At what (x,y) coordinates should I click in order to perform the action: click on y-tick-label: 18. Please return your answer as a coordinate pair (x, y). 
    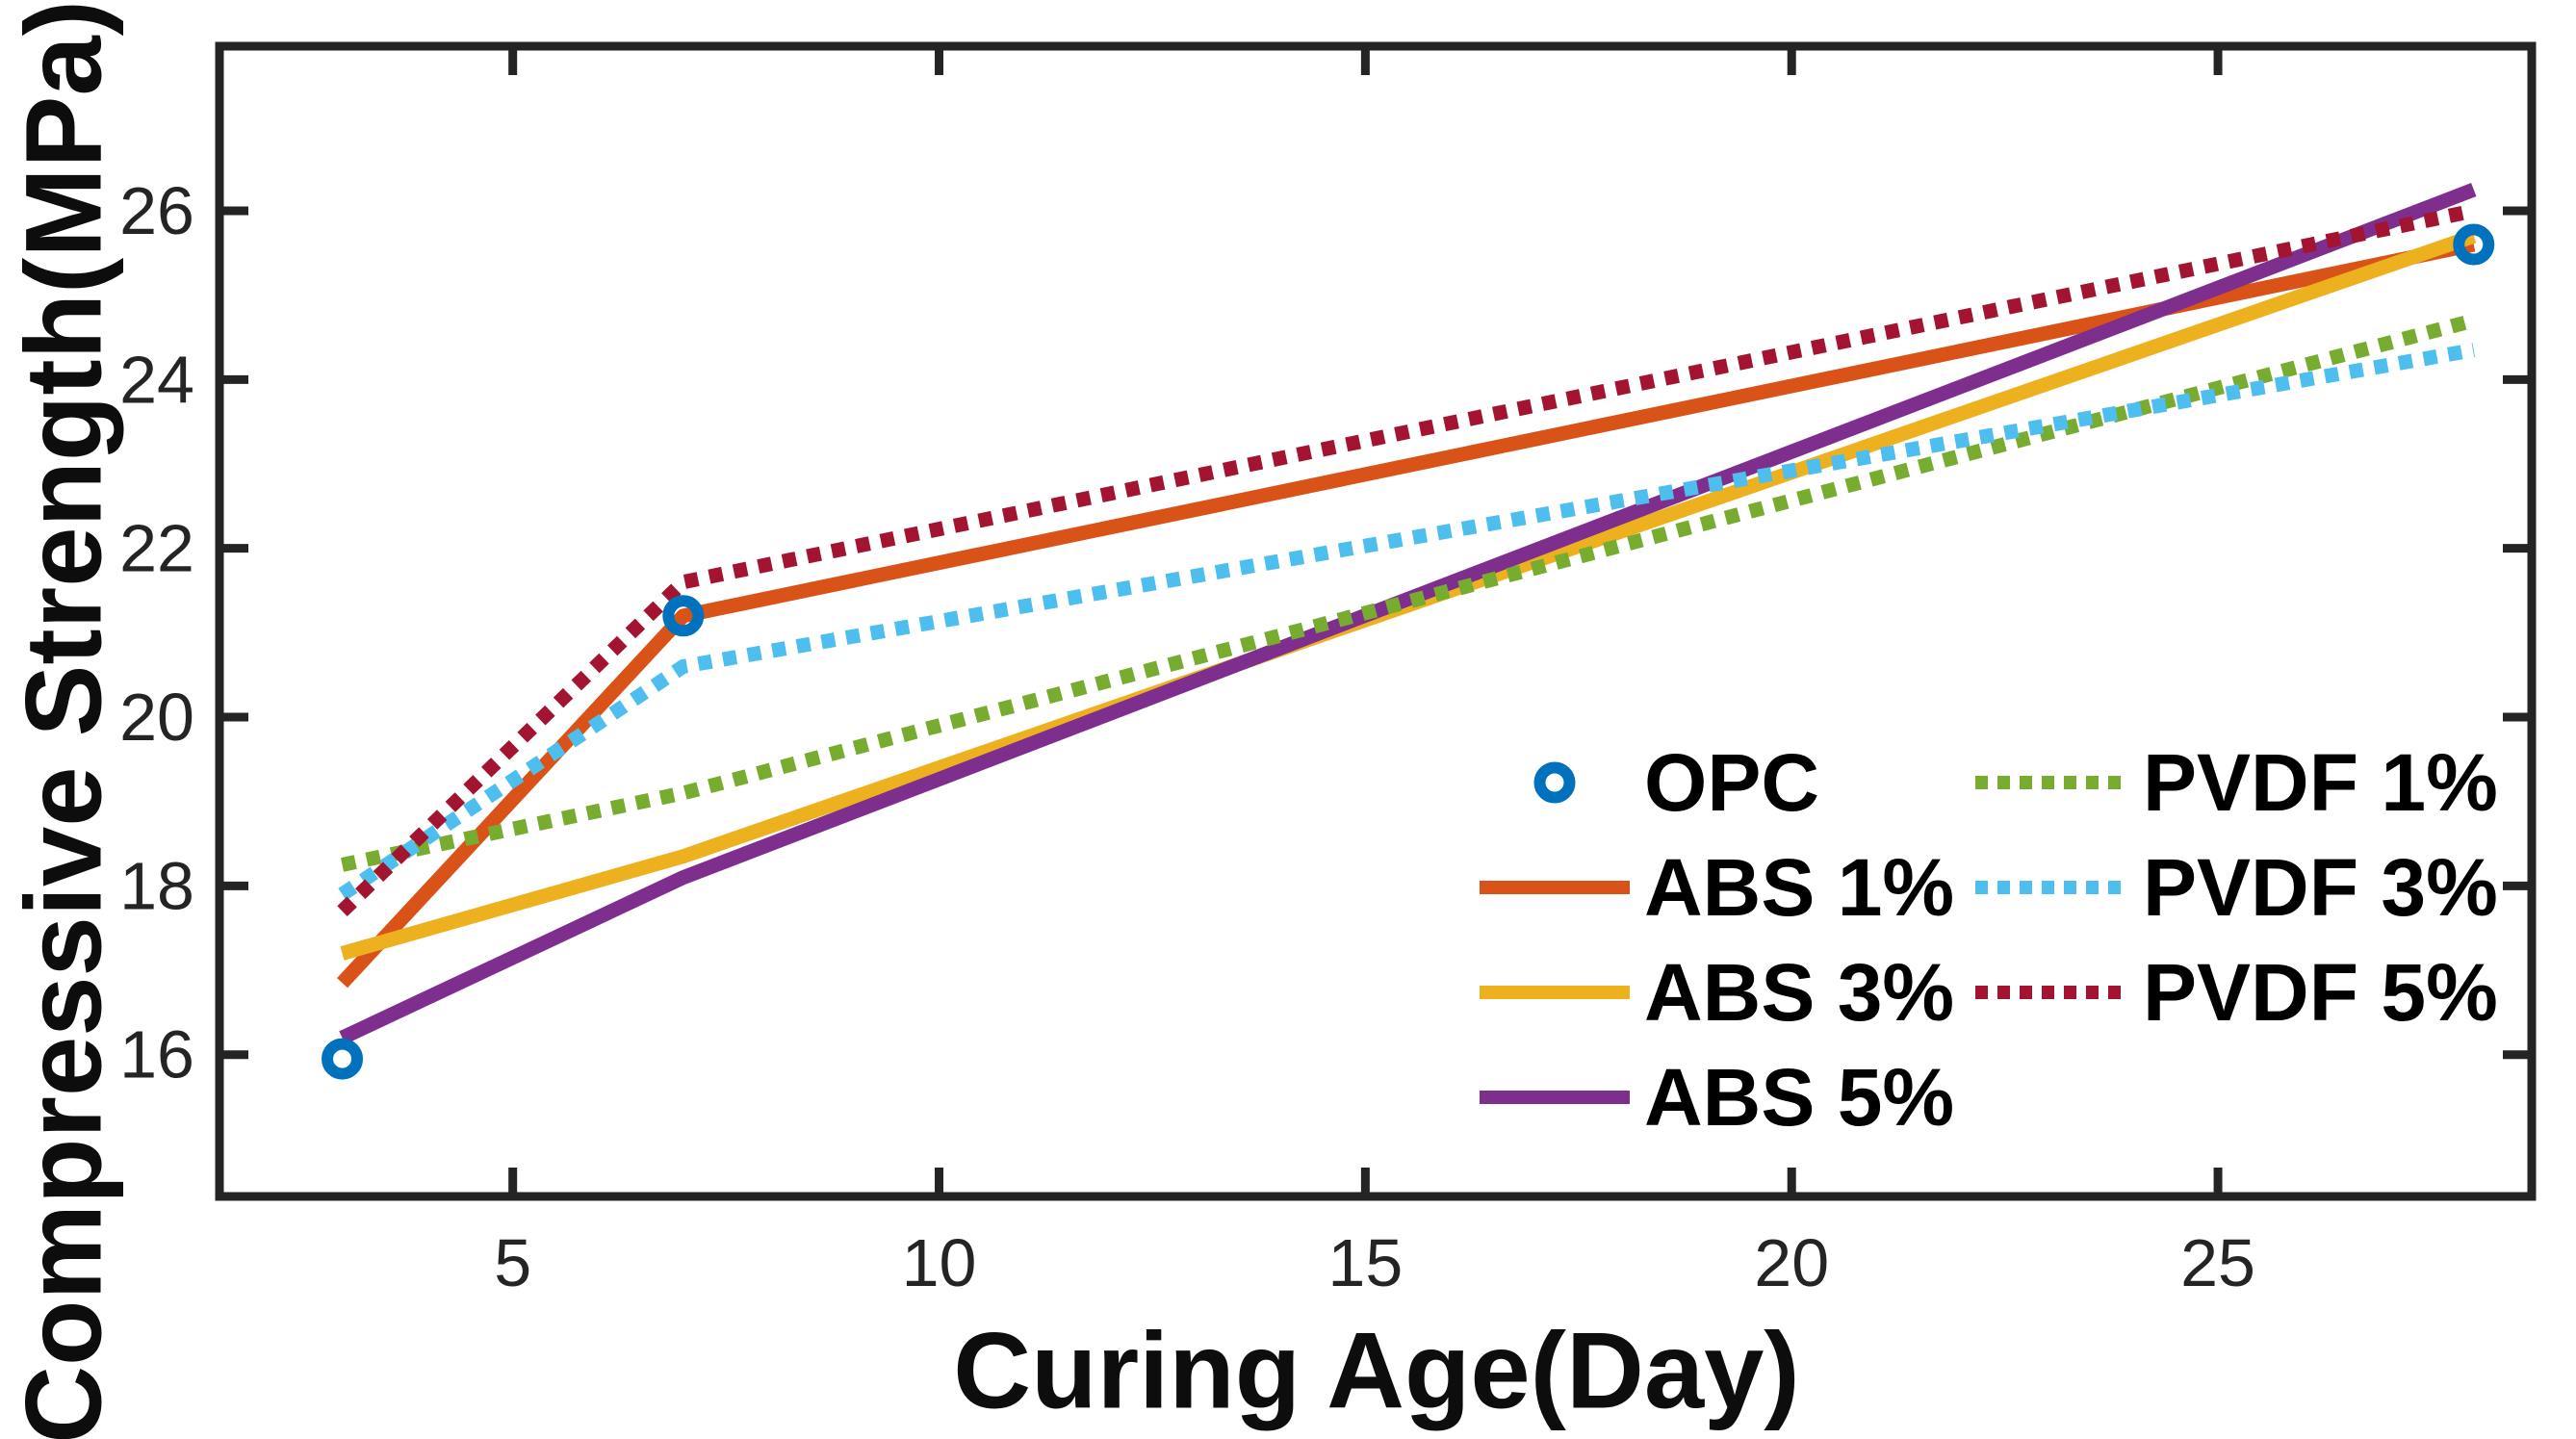
    Looking at the image, I should click on (157, 886).